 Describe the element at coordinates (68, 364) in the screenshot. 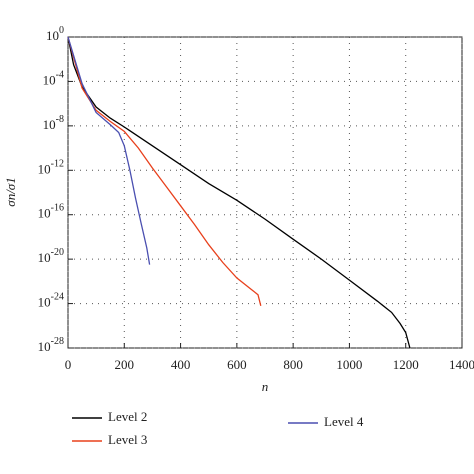

I see `x-tick-label: 0` at that location.